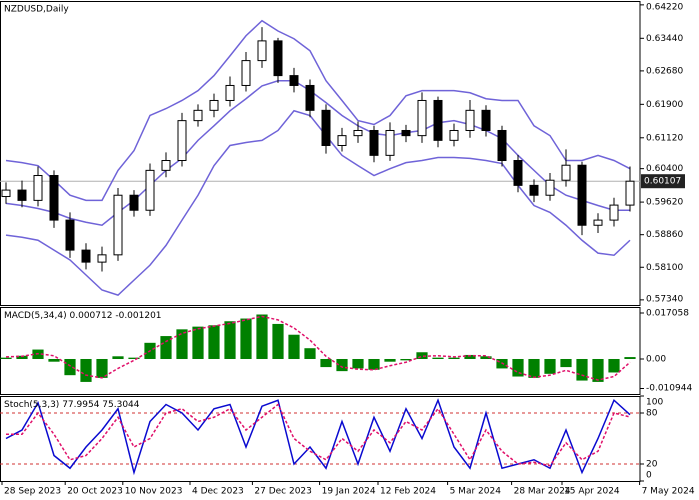 The image size is (699, 500). Describe the element at coordinates (652, 465) in the screenshot. I see `y-tick-label: 20` at that location.